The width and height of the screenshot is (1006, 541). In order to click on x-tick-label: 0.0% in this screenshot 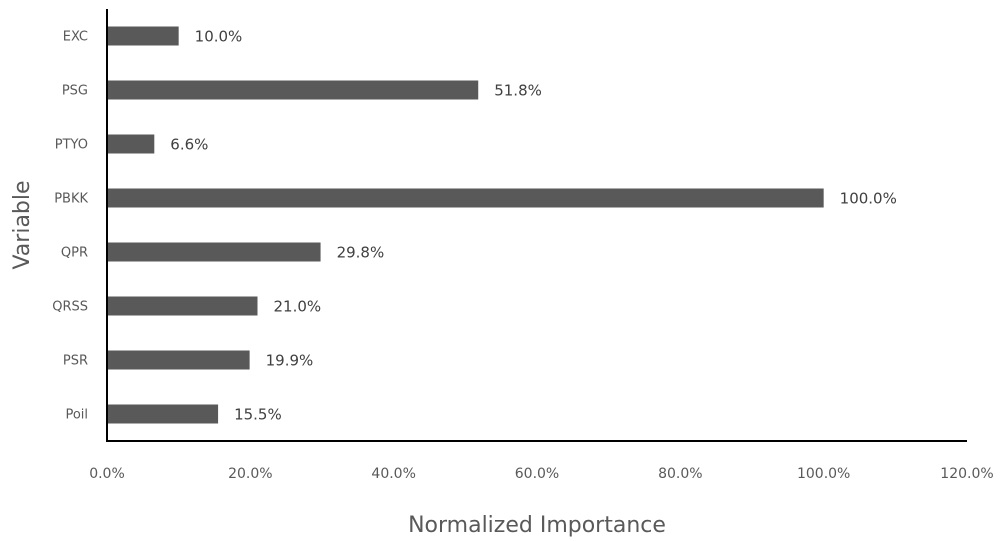, I will do `click(107, 474)`.